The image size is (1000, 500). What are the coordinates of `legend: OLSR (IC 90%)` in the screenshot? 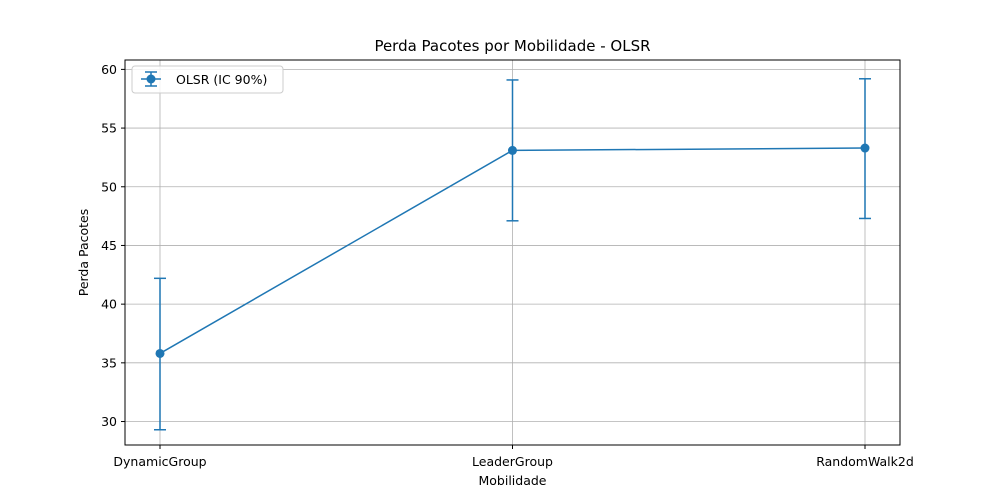 It's located at (207, 79).